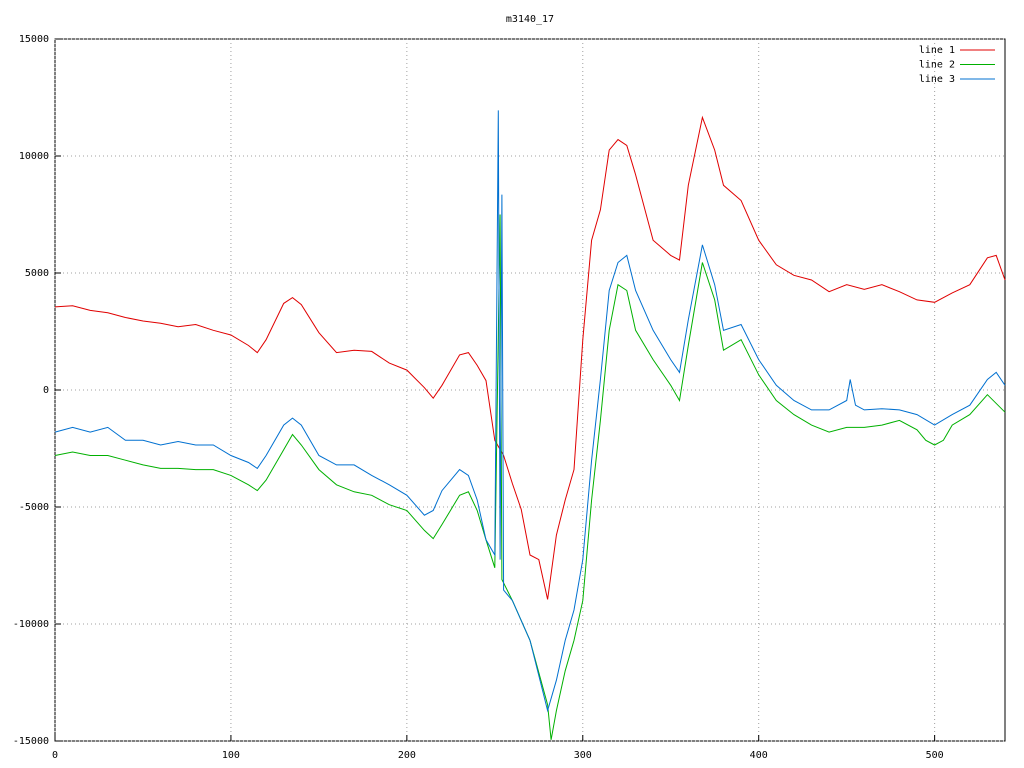 The height and width of the screenshot is (768, 1024). What do you see at coordinates (937, 79) in the screenshot?
I see `legend-label: line 3` at bounding box center [937, 79].